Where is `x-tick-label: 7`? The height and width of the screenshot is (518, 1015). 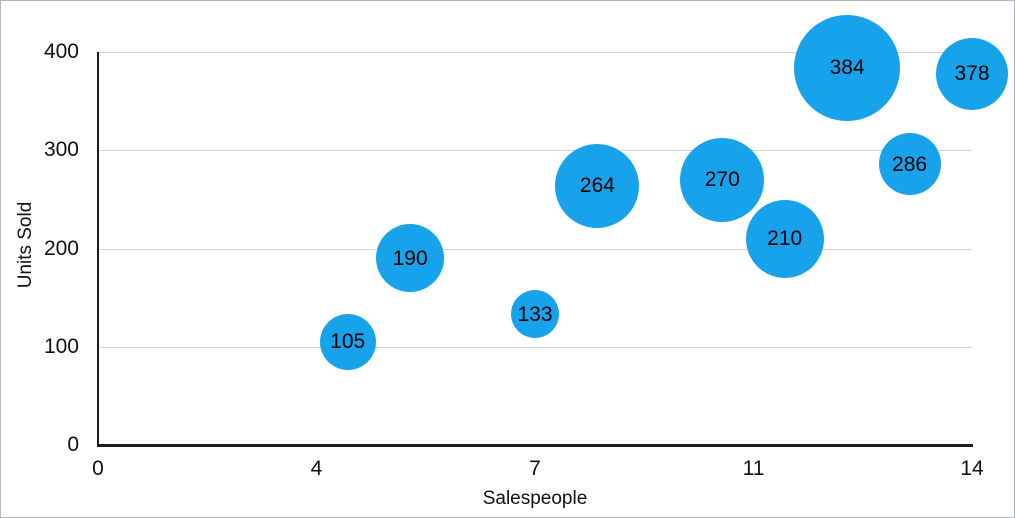
x-tick-label: 7 is located at coordinates (535, 468).